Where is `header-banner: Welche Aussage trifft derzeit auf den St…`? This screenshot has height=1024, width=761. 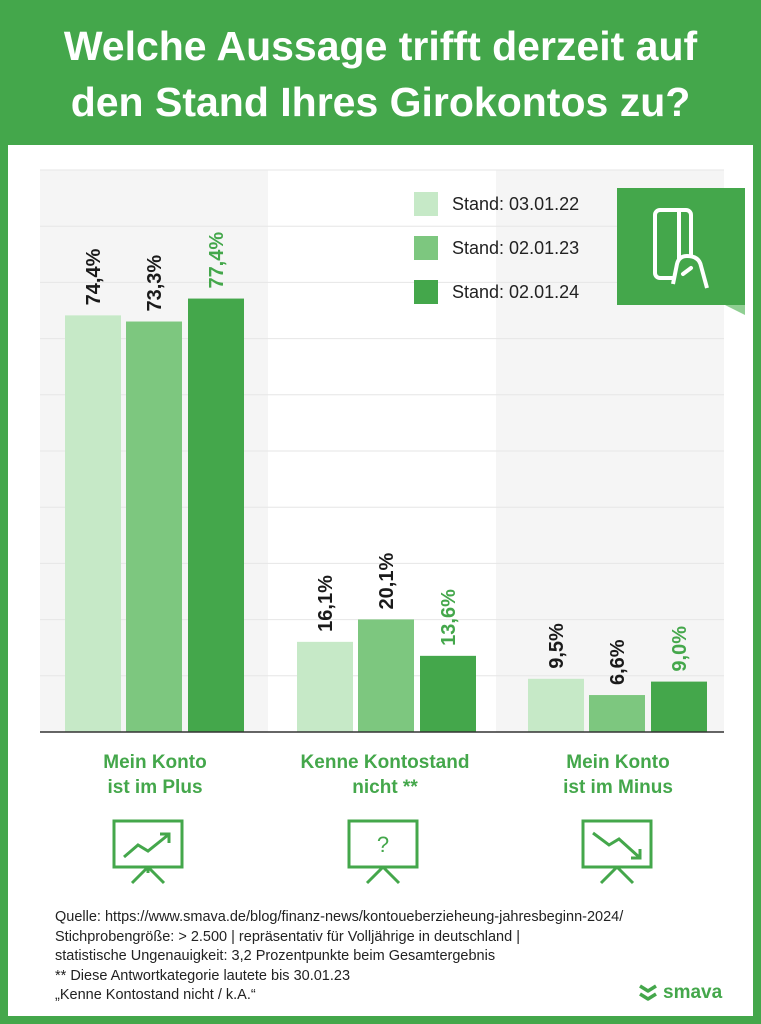
header-banner: Welche Aussage trifft derzeit auf den St… is located at coordinates (380, 72).